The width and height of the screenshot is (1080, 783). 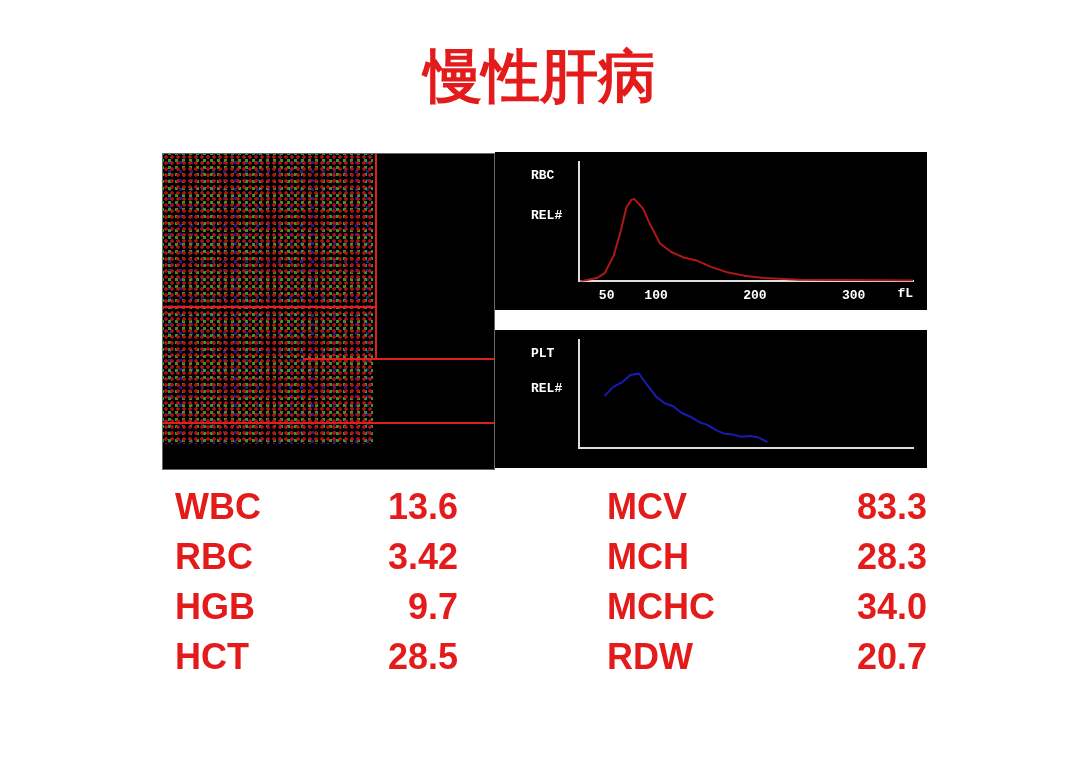 I want to click on text: 28.5, so click(x=422, y=656).